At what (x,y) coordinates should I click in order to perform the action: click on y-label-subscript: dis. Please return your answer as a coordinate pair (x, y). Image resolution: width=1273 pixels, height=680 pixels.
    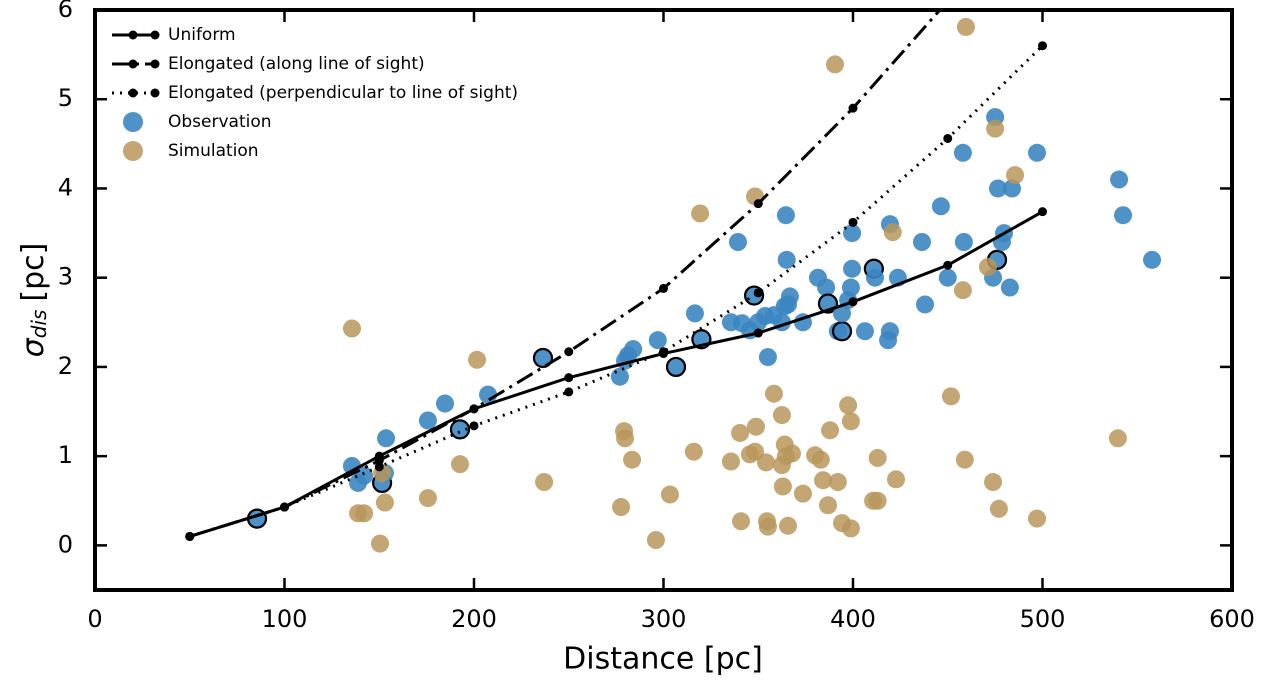
    Looking at the image, I should click on (39, 324).